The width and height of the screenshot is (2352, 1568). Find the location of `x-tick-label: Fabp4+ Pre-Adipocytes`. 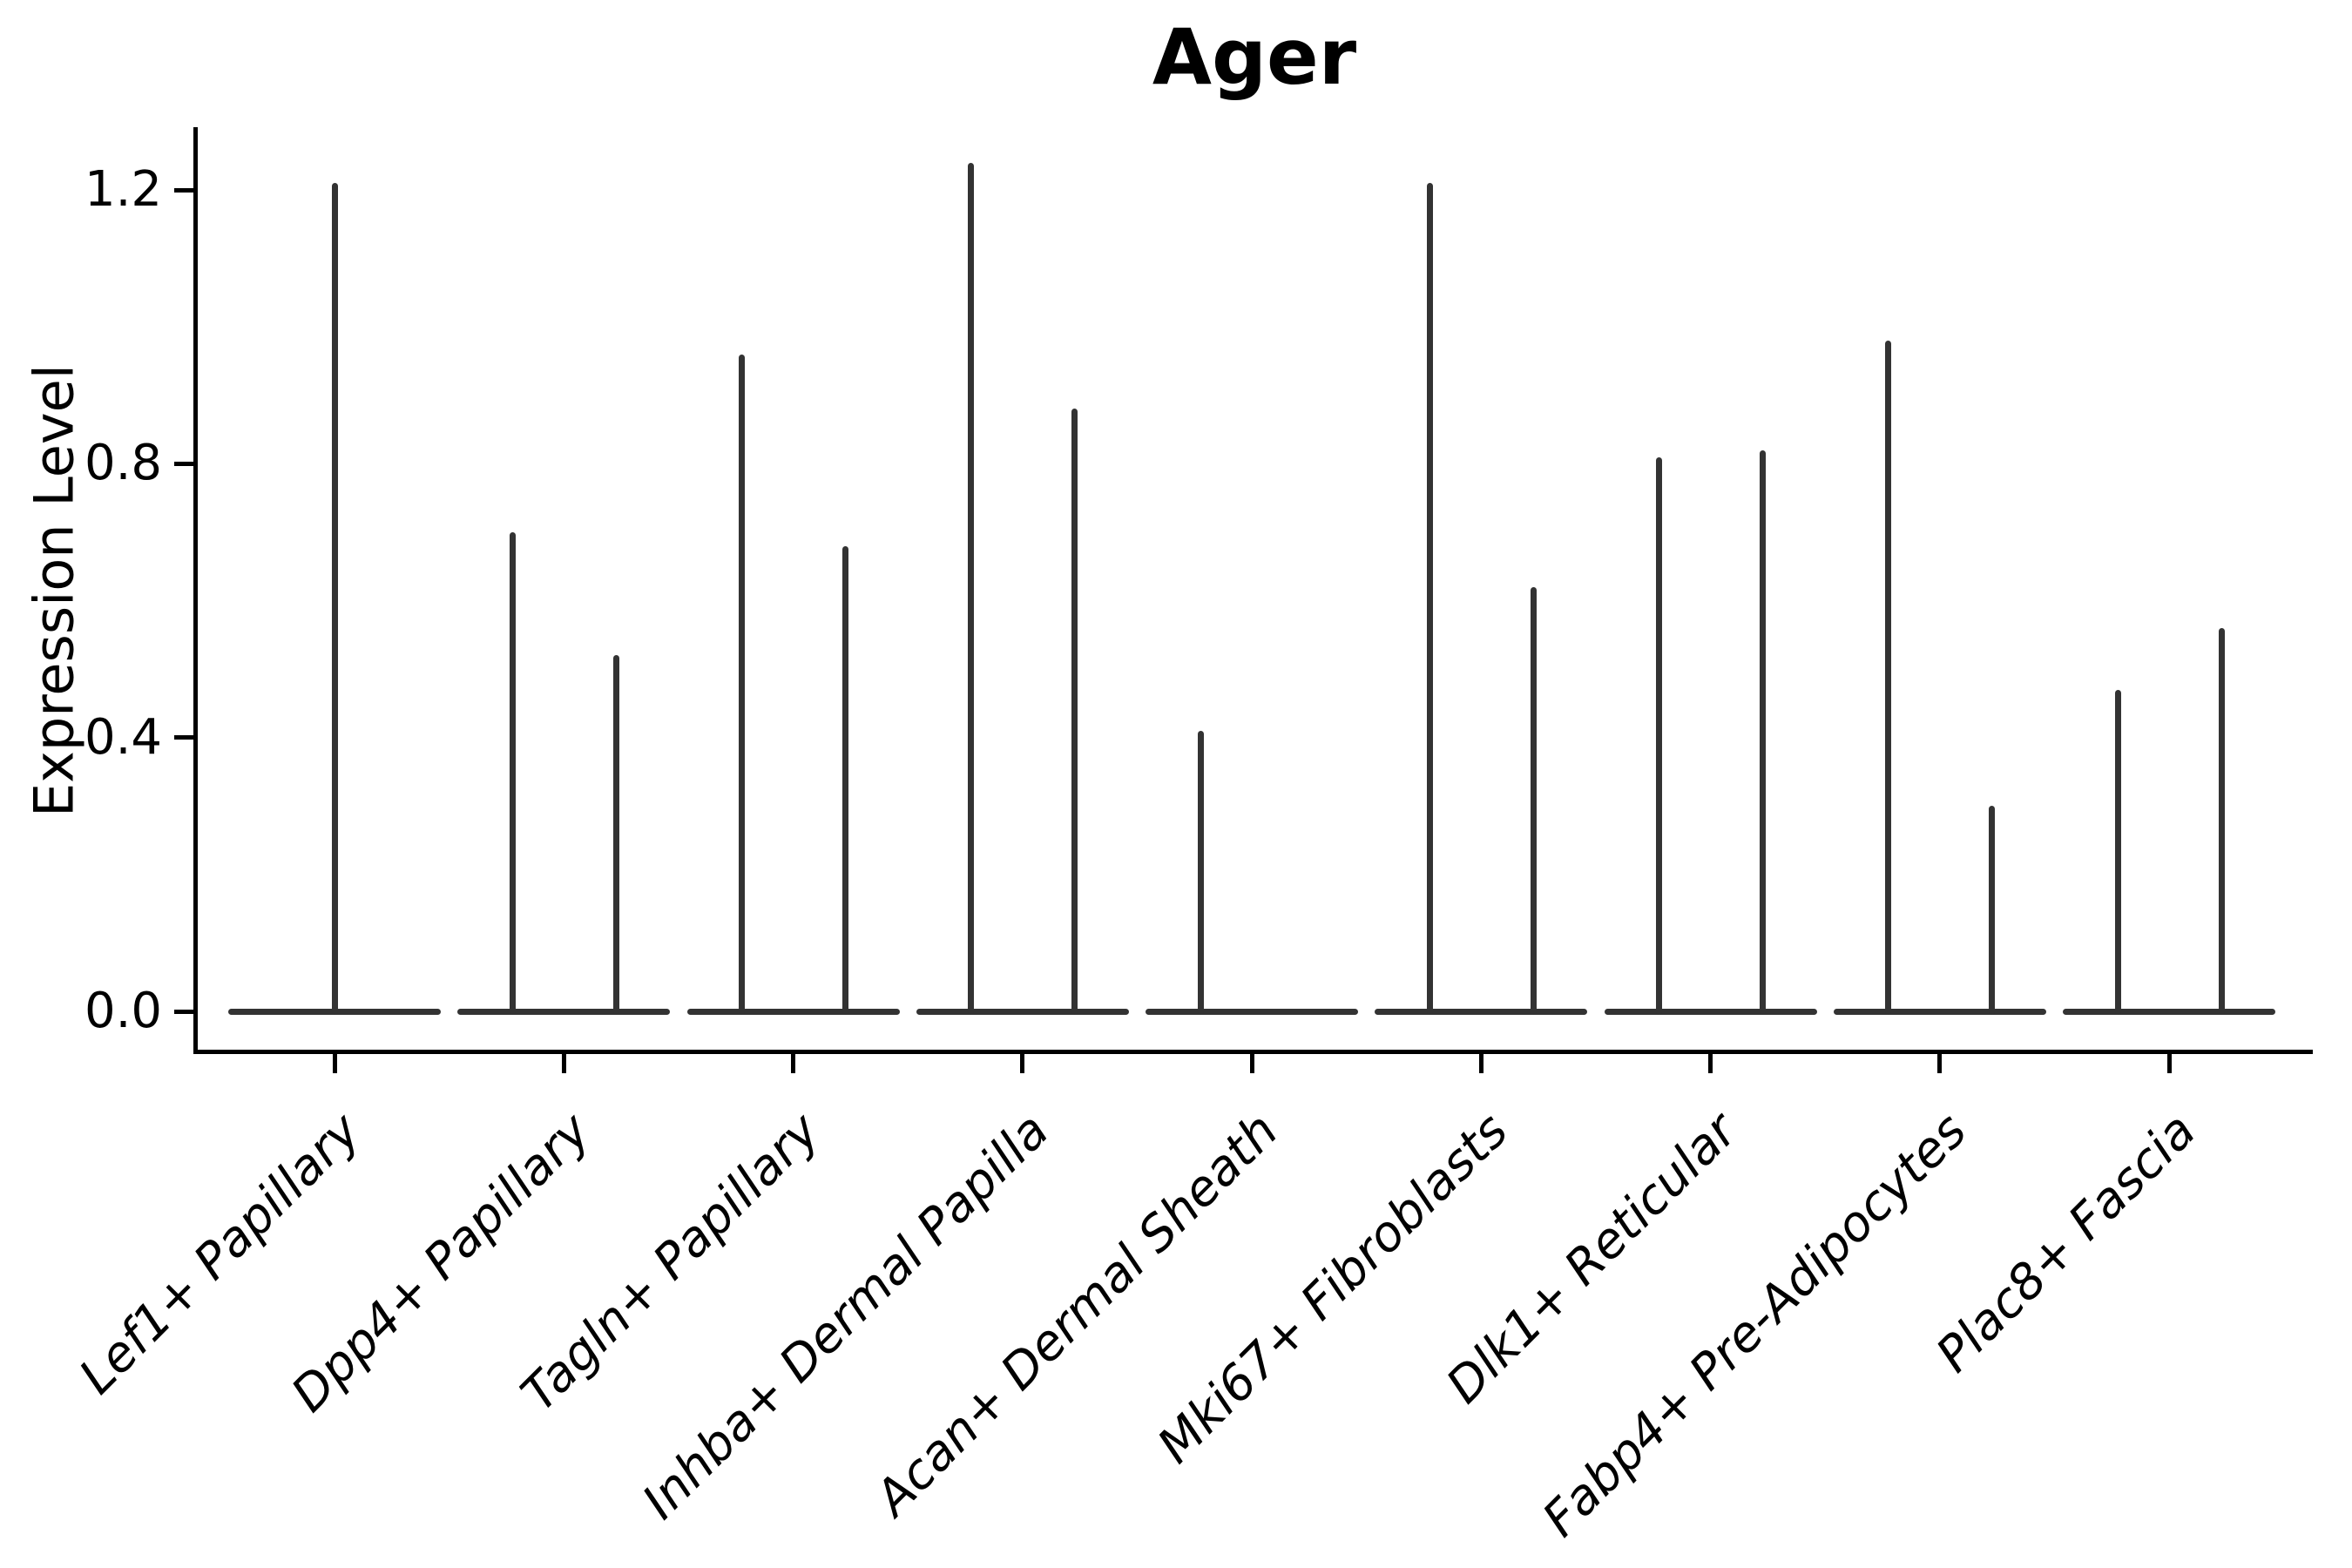

x-tick-label: Fabp4+ Pre-Adipocytes is located at coordinates (1754, 1325).